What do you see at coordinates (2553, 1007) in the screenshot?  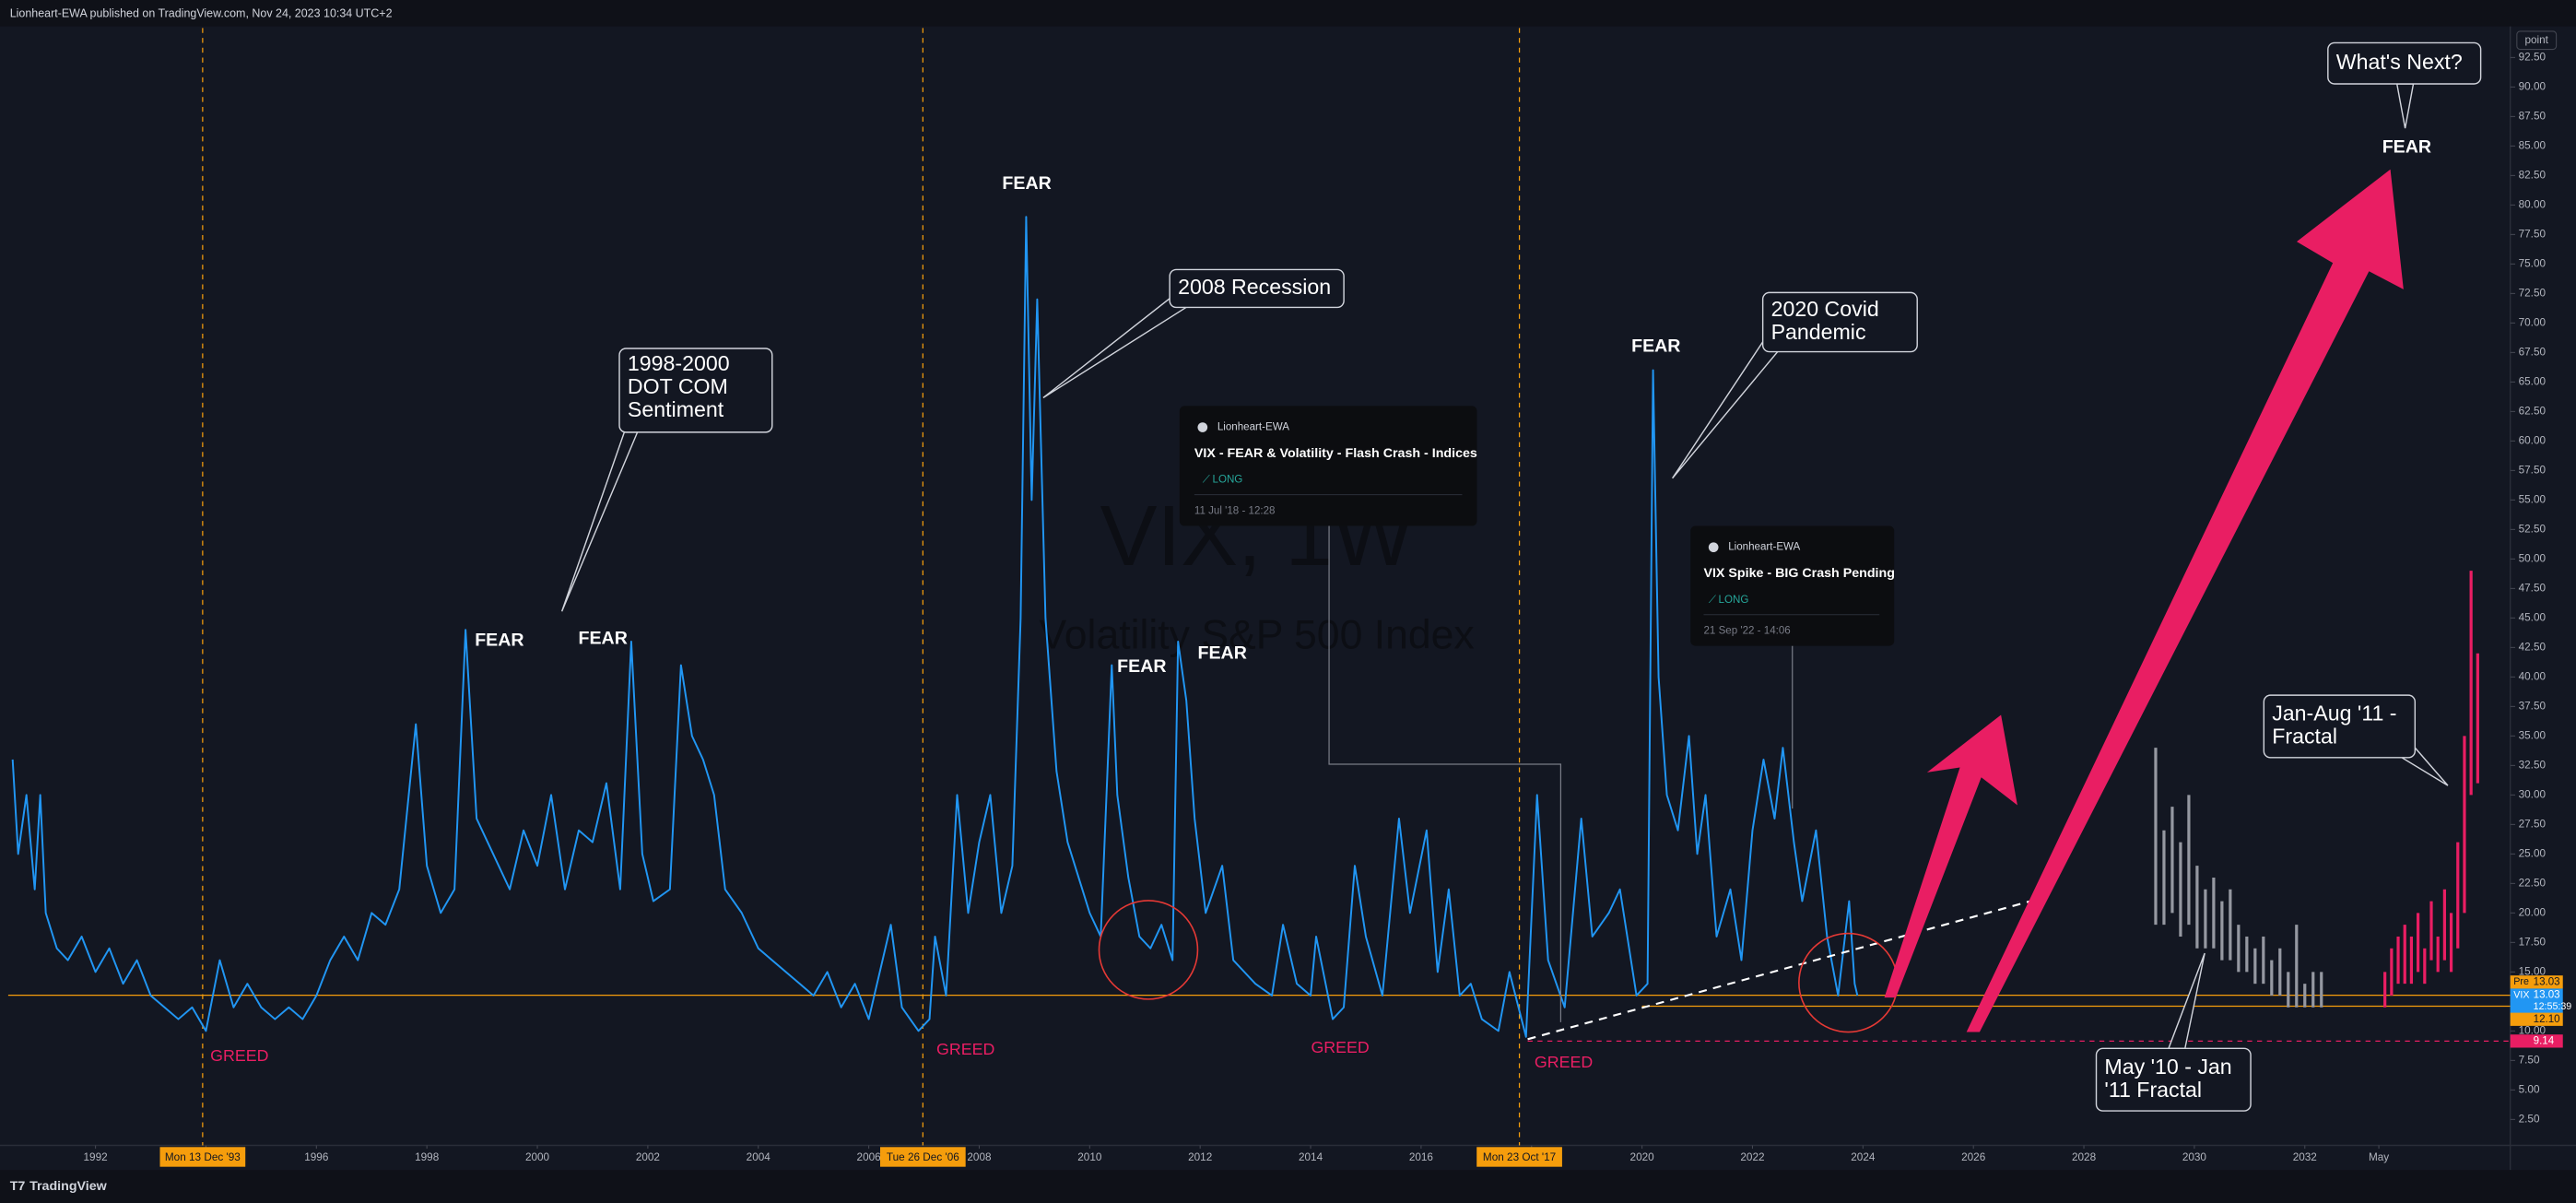 I see `price-time: 12:55:39` at bounding box center [2553, 1007].